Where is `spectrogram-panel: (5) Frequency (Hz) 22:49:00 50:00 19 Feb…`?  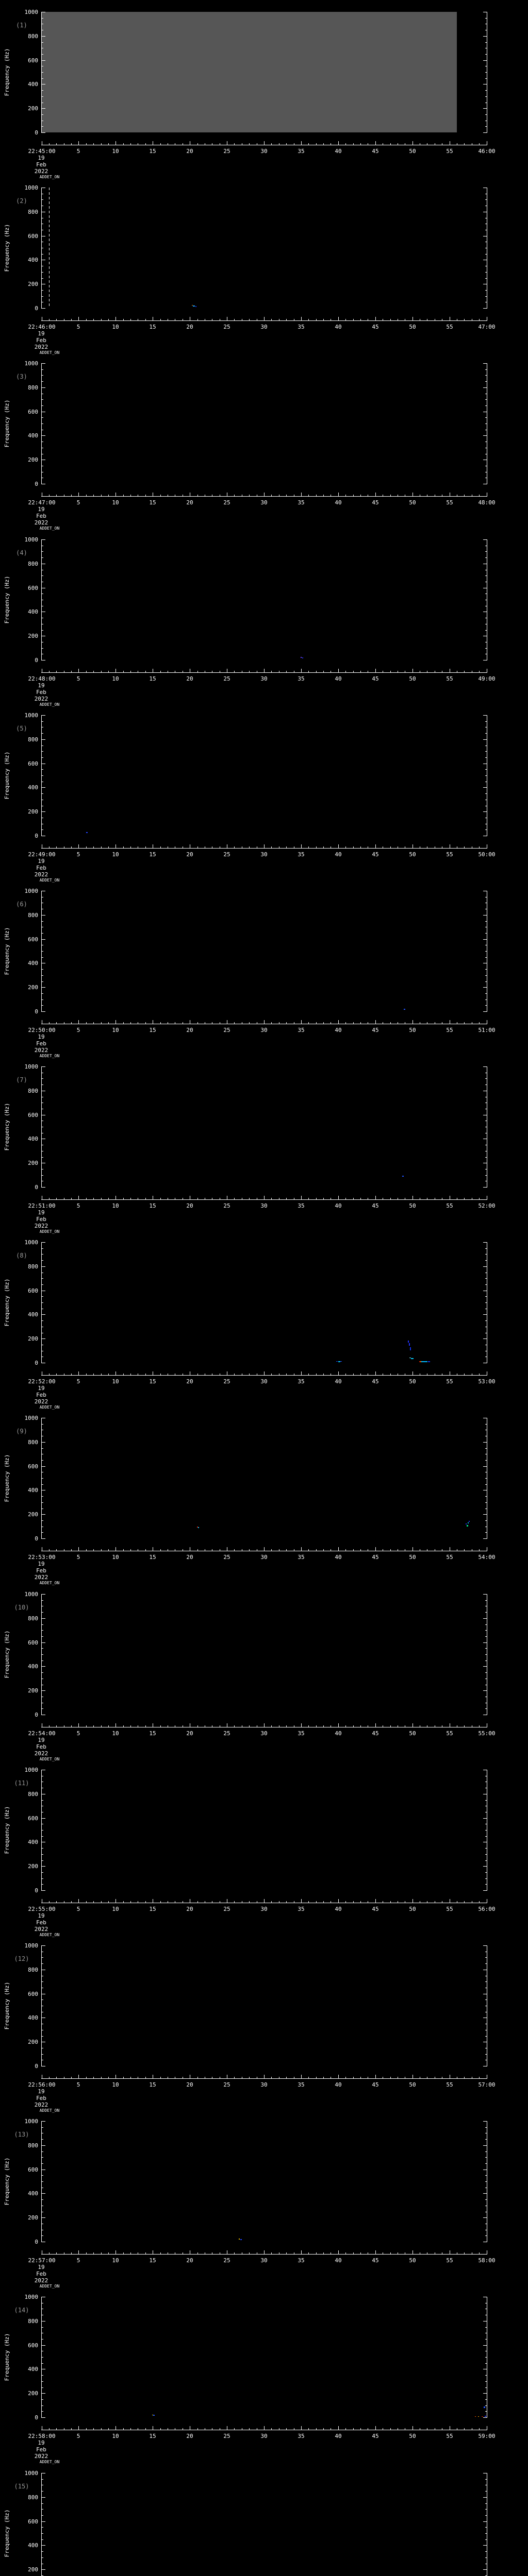 spectrogram-panel: (5) Frequency (Hz) 22:49:00 50:00 19 Feb… is located at coordinates (264, 793).